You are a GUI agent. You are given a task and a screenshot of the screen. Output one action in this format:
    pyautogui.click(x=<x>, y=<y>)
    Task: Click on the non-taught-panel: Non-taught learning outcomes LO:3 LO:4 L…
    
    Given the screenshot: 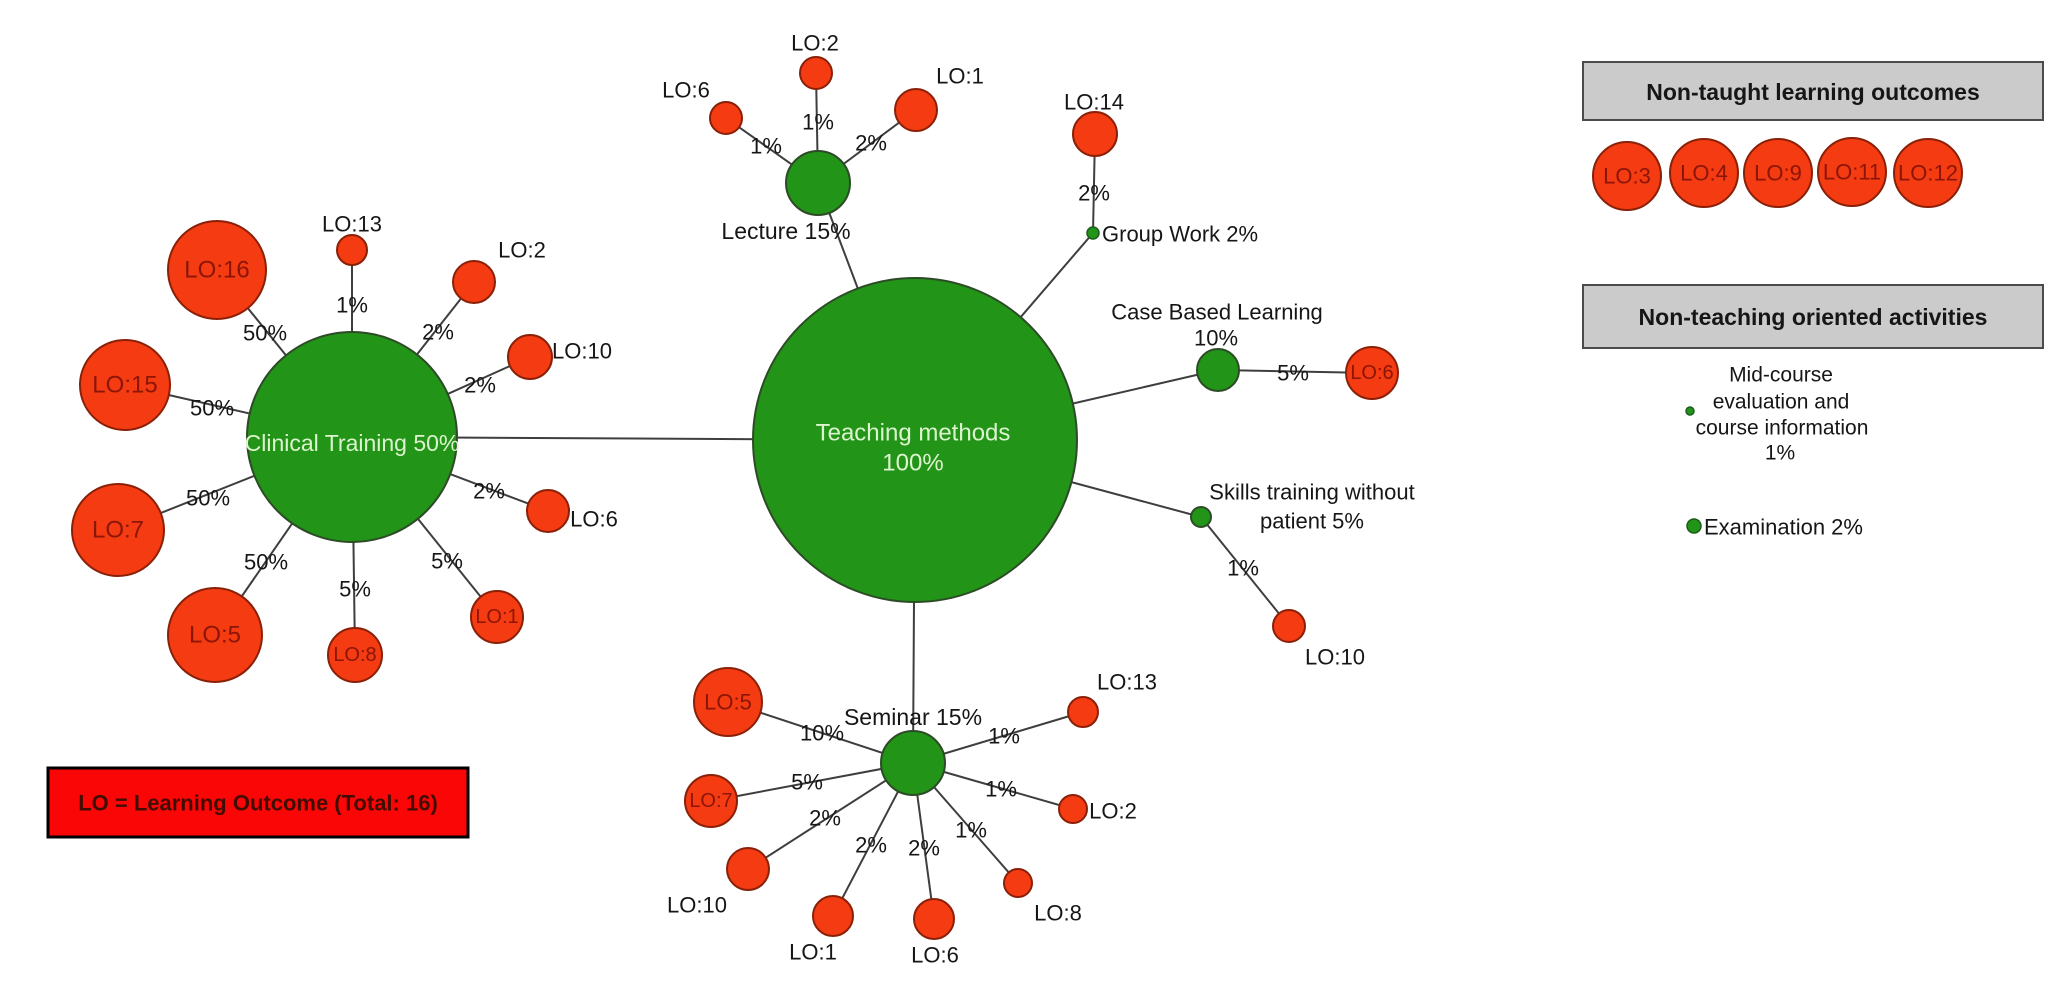 What is the action you would take?
    pyautogui.click(x=1813, y=136)
    